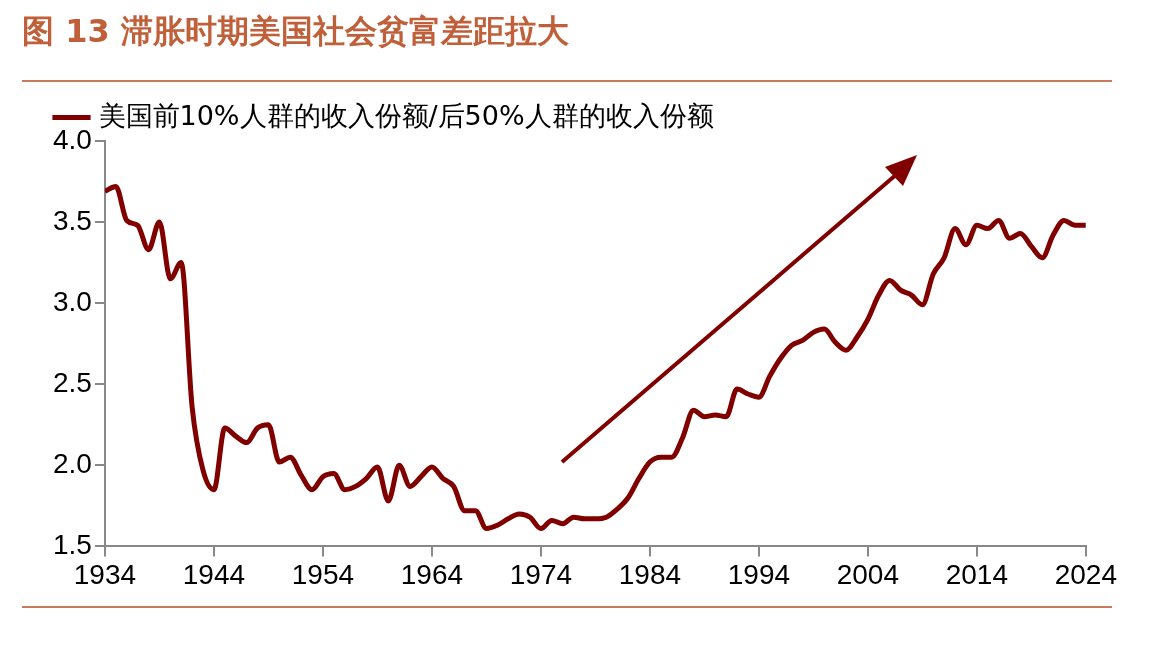 The width and height of the screenshot is (1154, 667). I want to click on chart-title: 图 13 滞胀时期美国社会贫富差距拉大, so click(295, 31).